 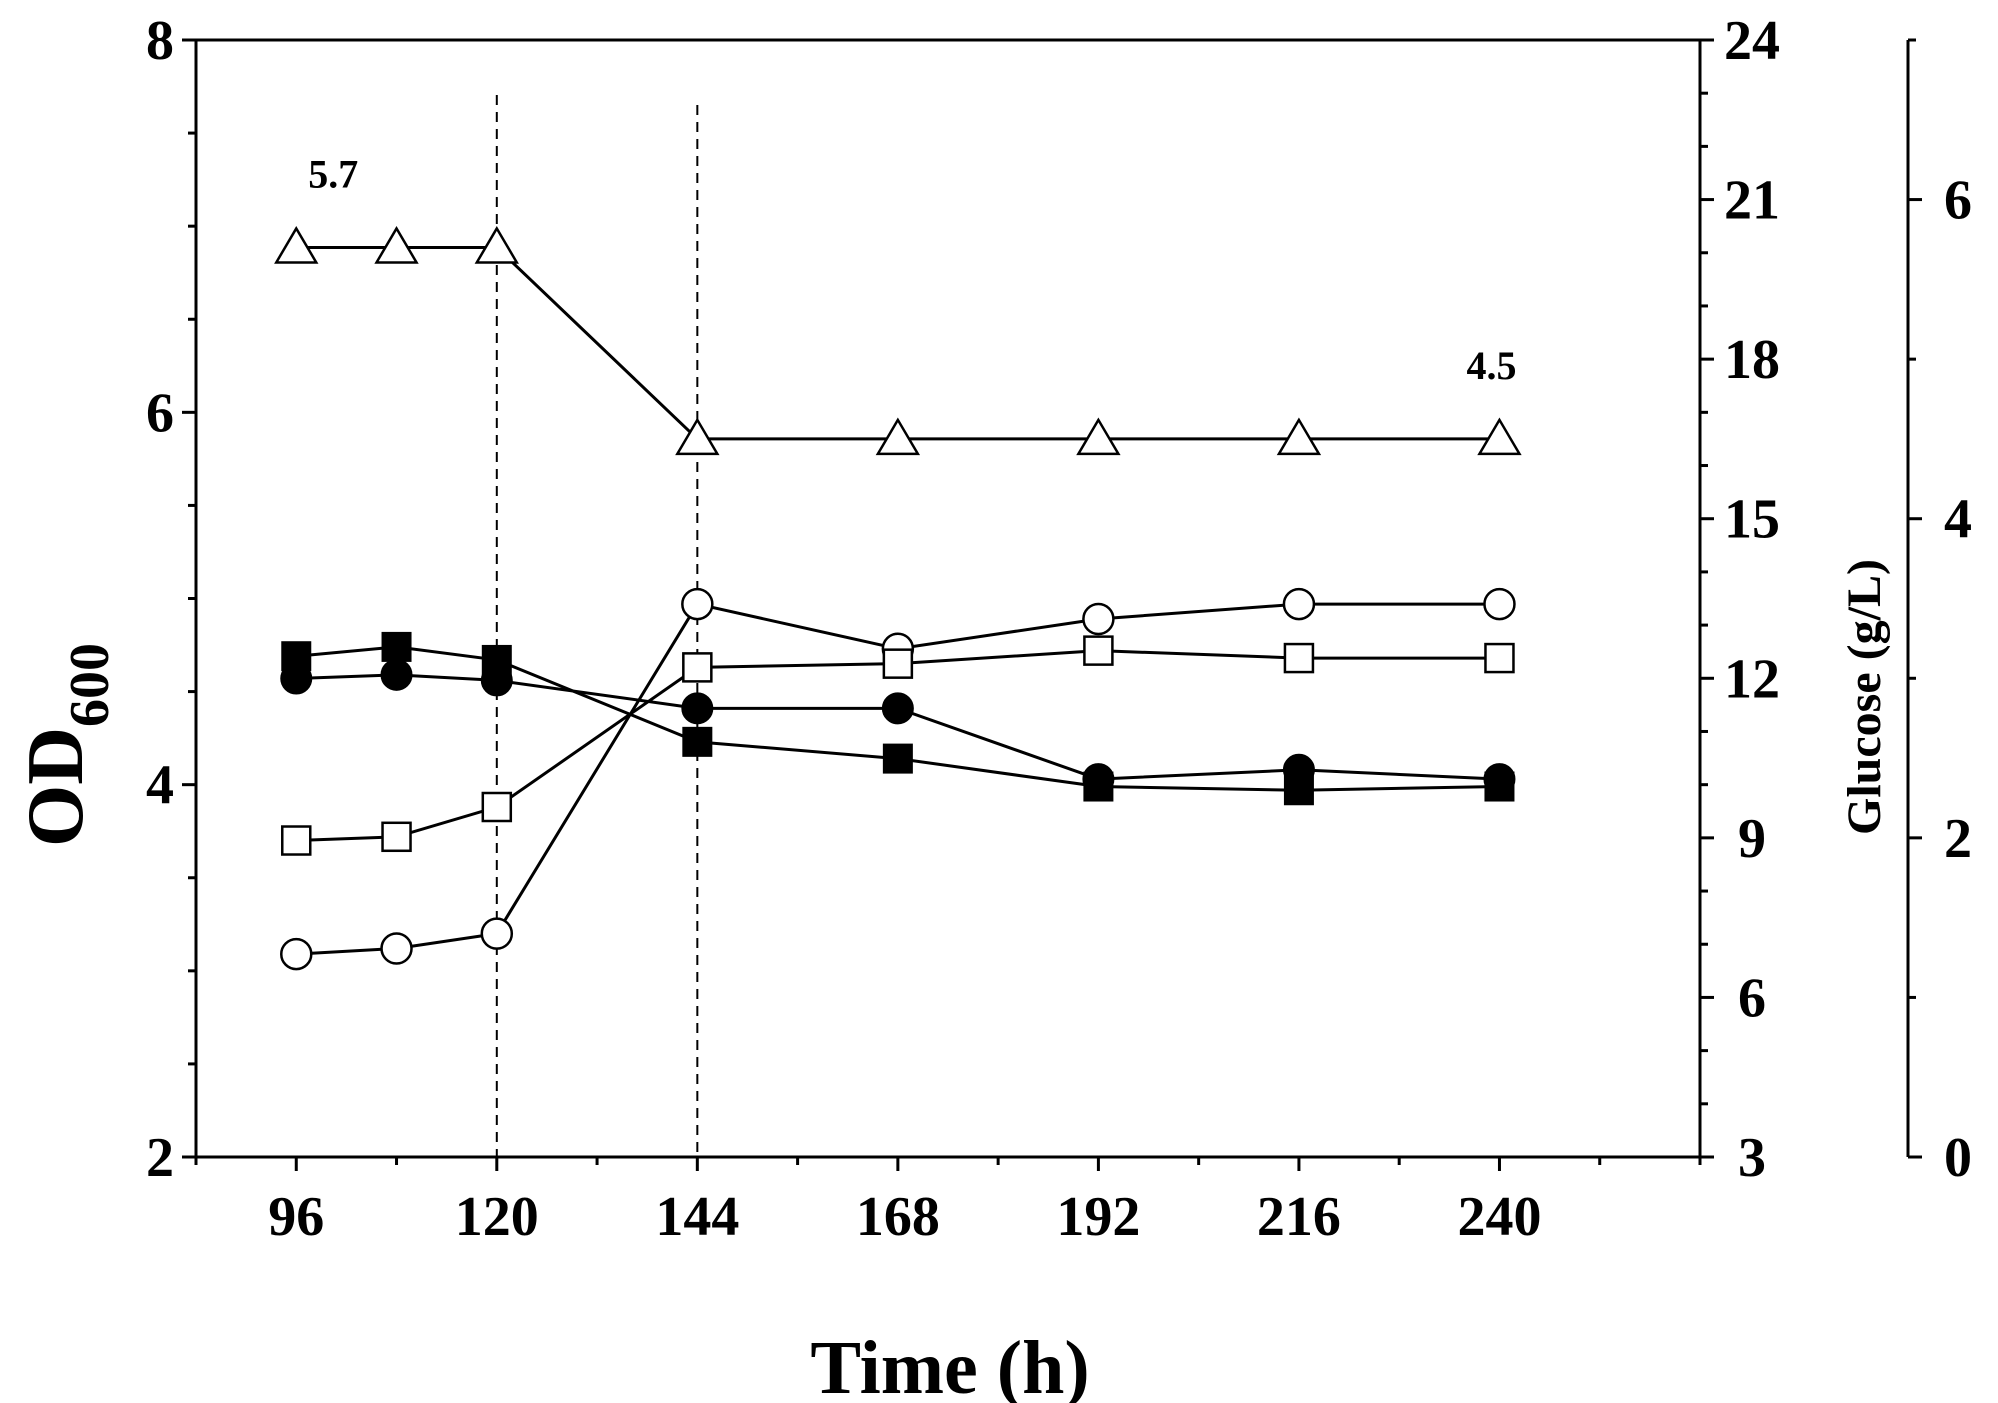 I want to click on y-right2-tick-label: 4, so click(x=1958, y=520).